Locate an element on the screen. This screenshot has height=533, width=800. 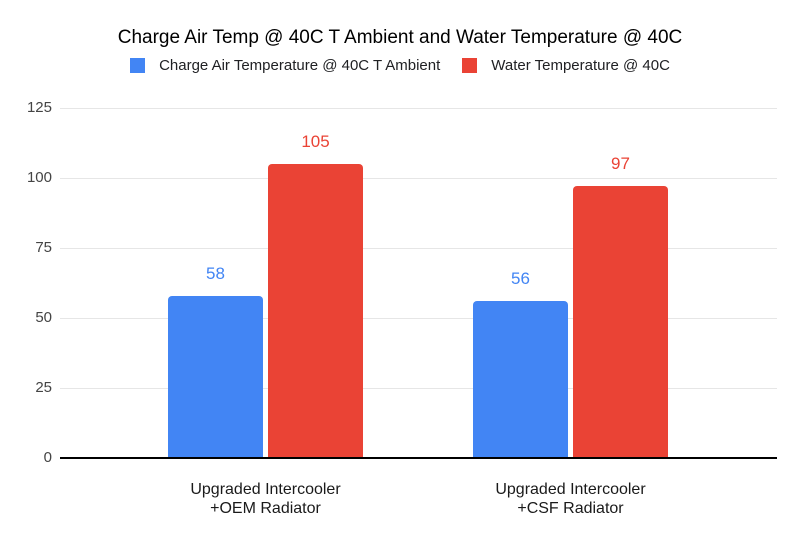
x-axis-line is located at coordinates (418, 458).